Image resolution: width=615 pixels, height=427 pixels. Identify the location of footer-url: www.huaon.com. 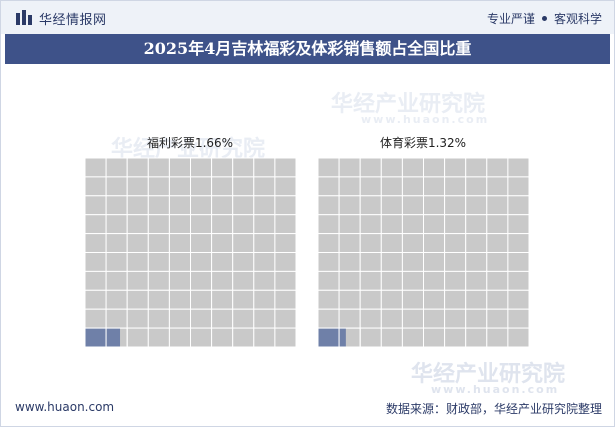
(65, 407).